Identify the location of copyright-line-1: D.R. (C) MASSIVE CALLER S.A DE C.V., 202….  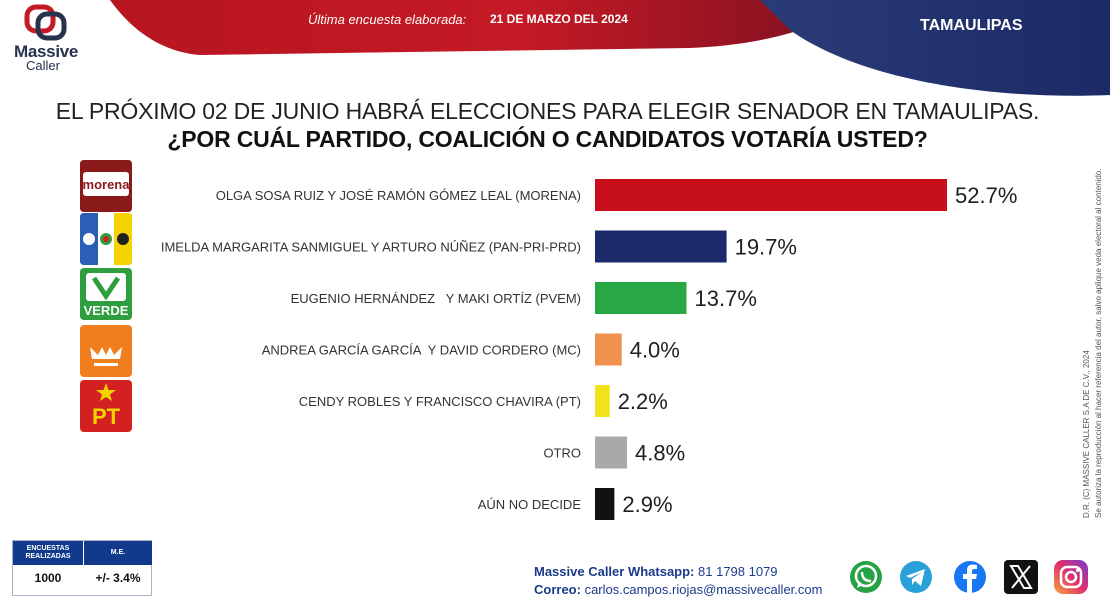
(1086, 434).